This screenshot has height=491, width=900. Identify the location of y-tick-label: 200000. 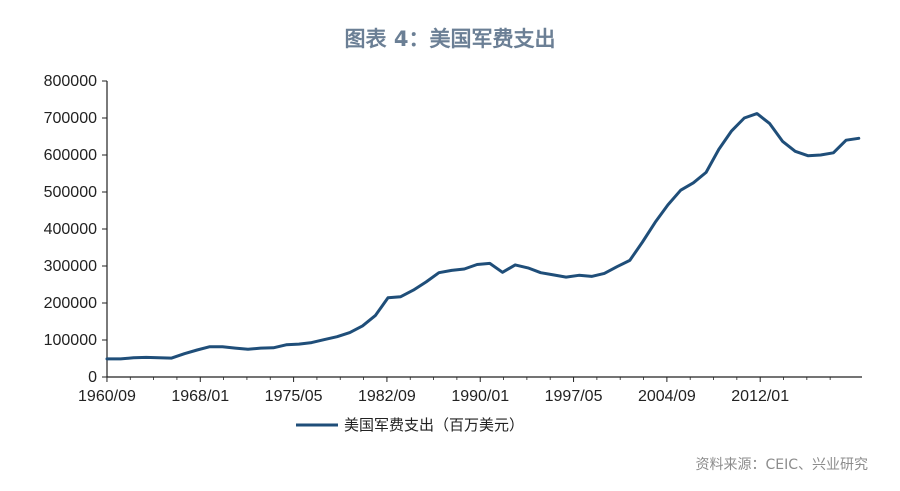
(70, 303).